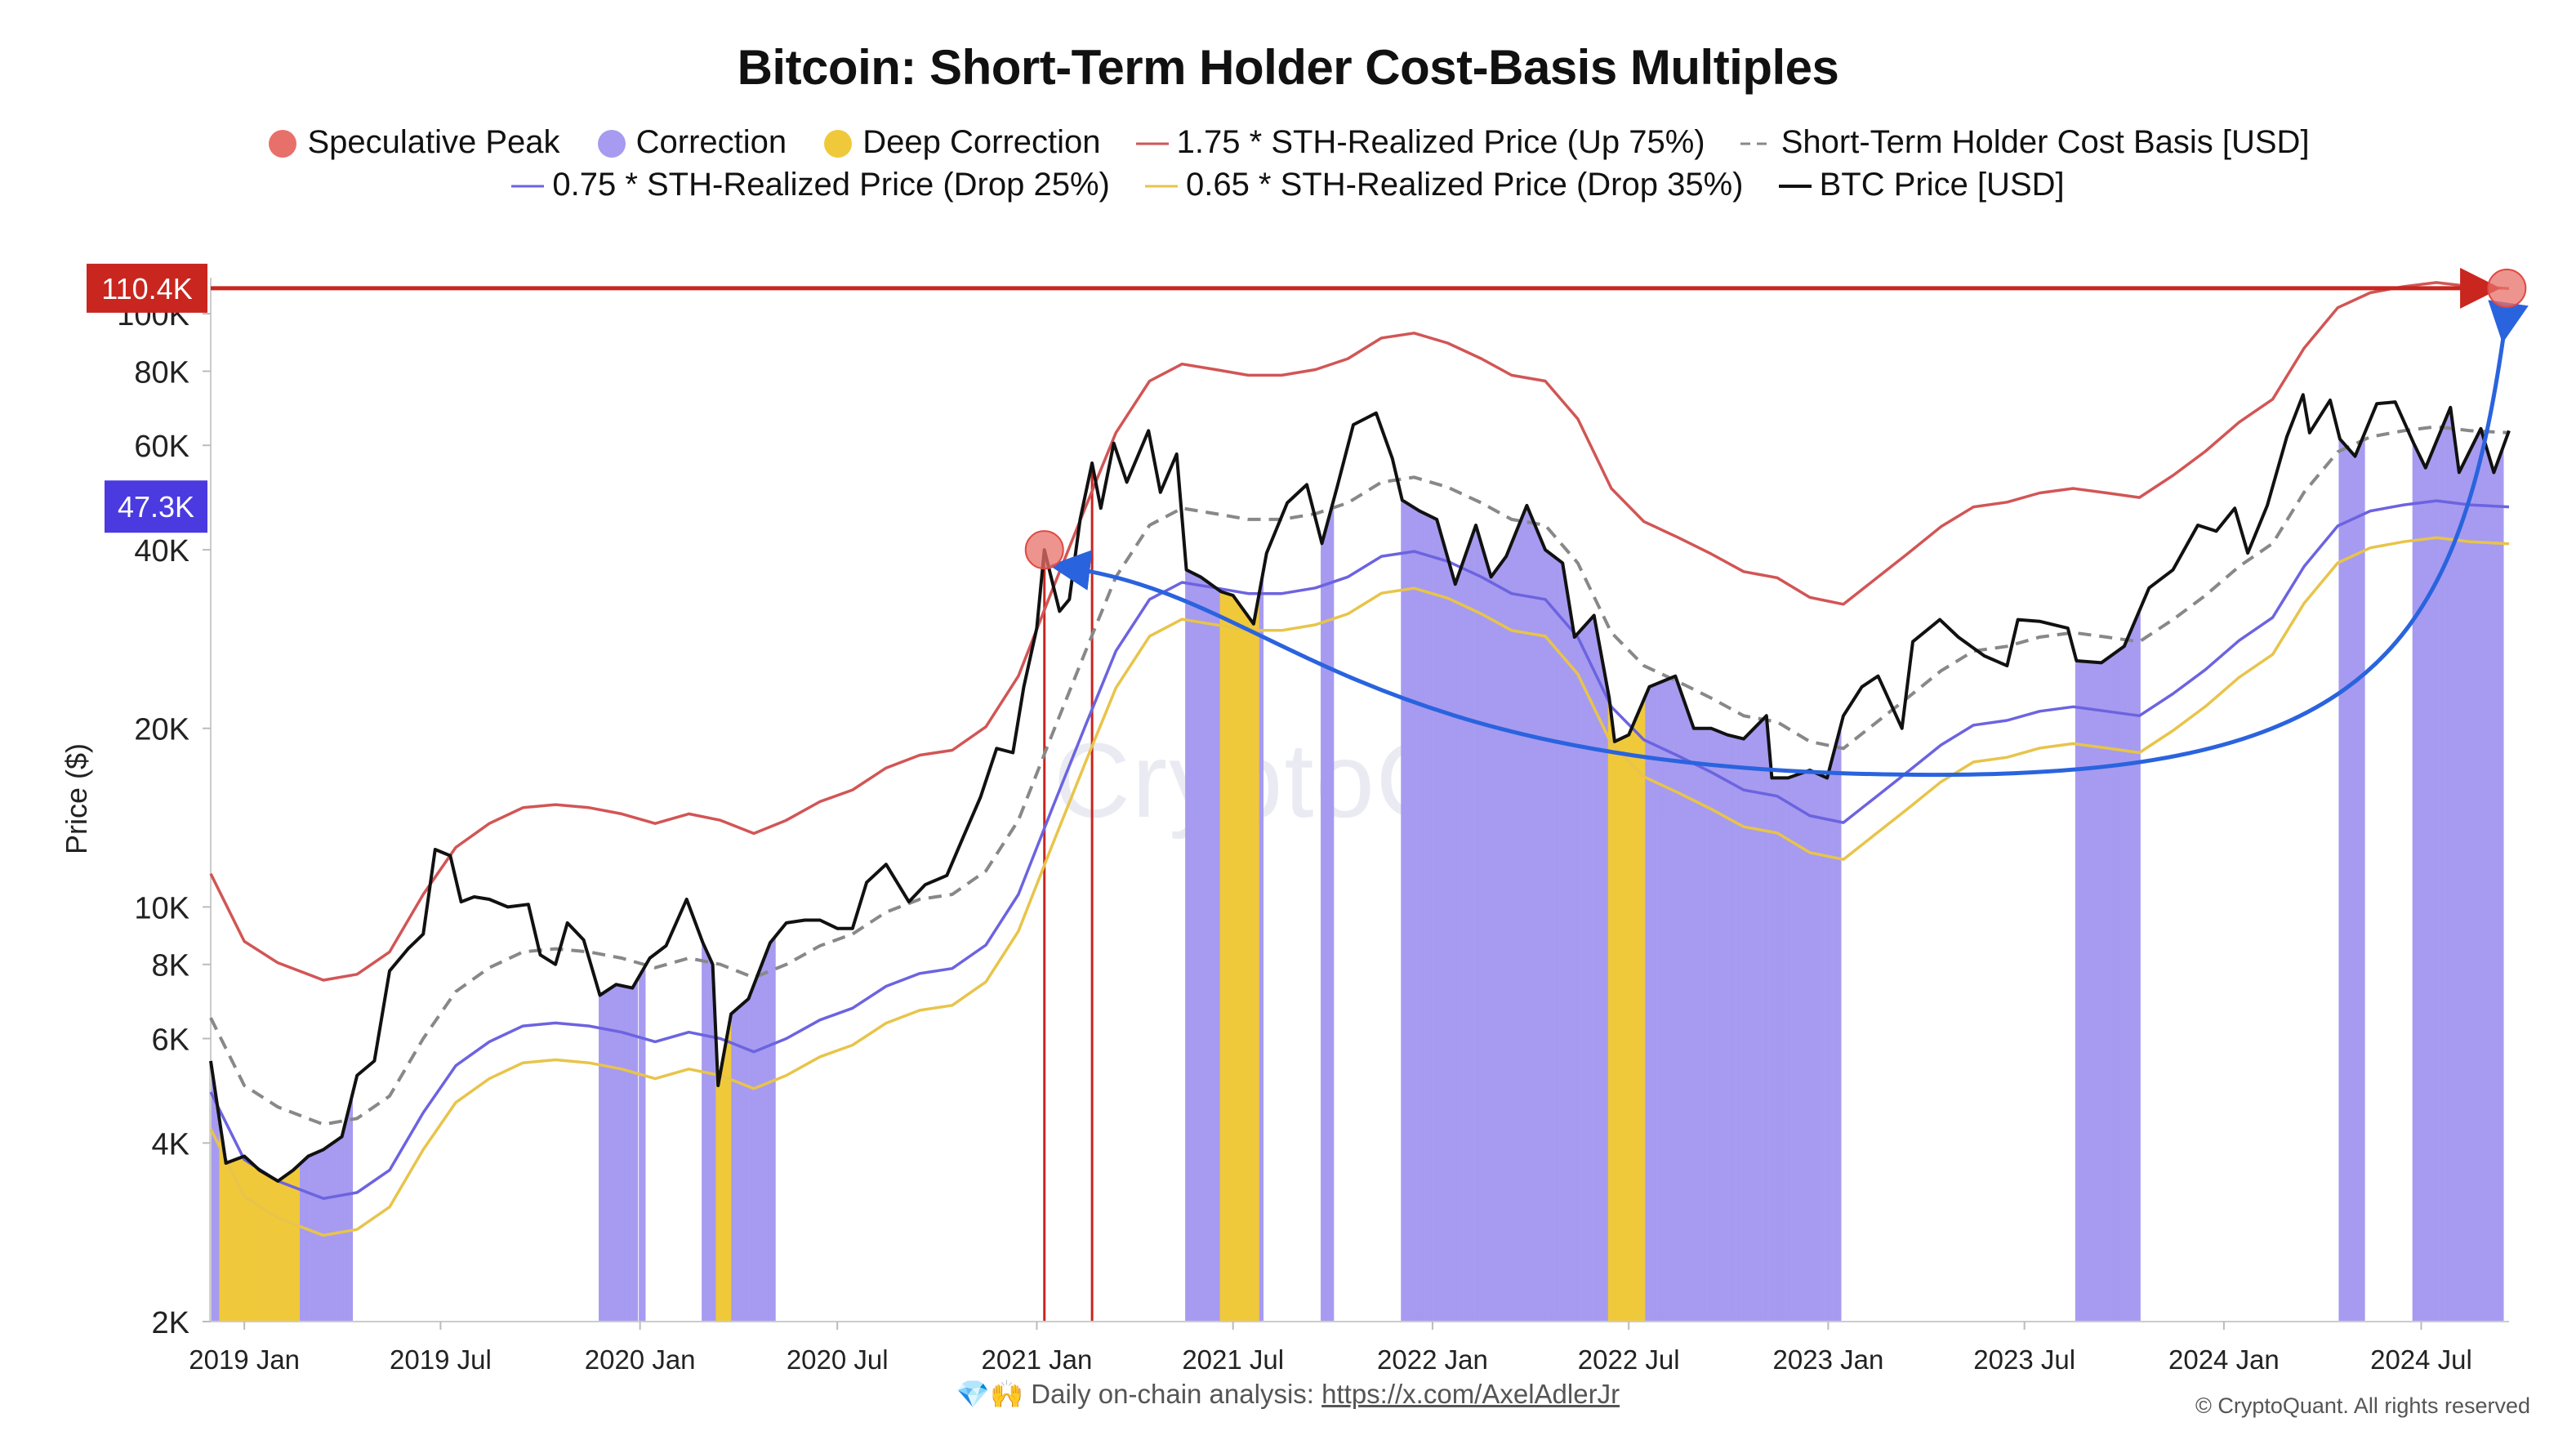  What do you see at coordinates (2045, 141) in the screenshot?
I see `legend-label-sth-cost-basis: Short-Term Holder Cost Basis [USD]` at bounding box center [2045, 141].